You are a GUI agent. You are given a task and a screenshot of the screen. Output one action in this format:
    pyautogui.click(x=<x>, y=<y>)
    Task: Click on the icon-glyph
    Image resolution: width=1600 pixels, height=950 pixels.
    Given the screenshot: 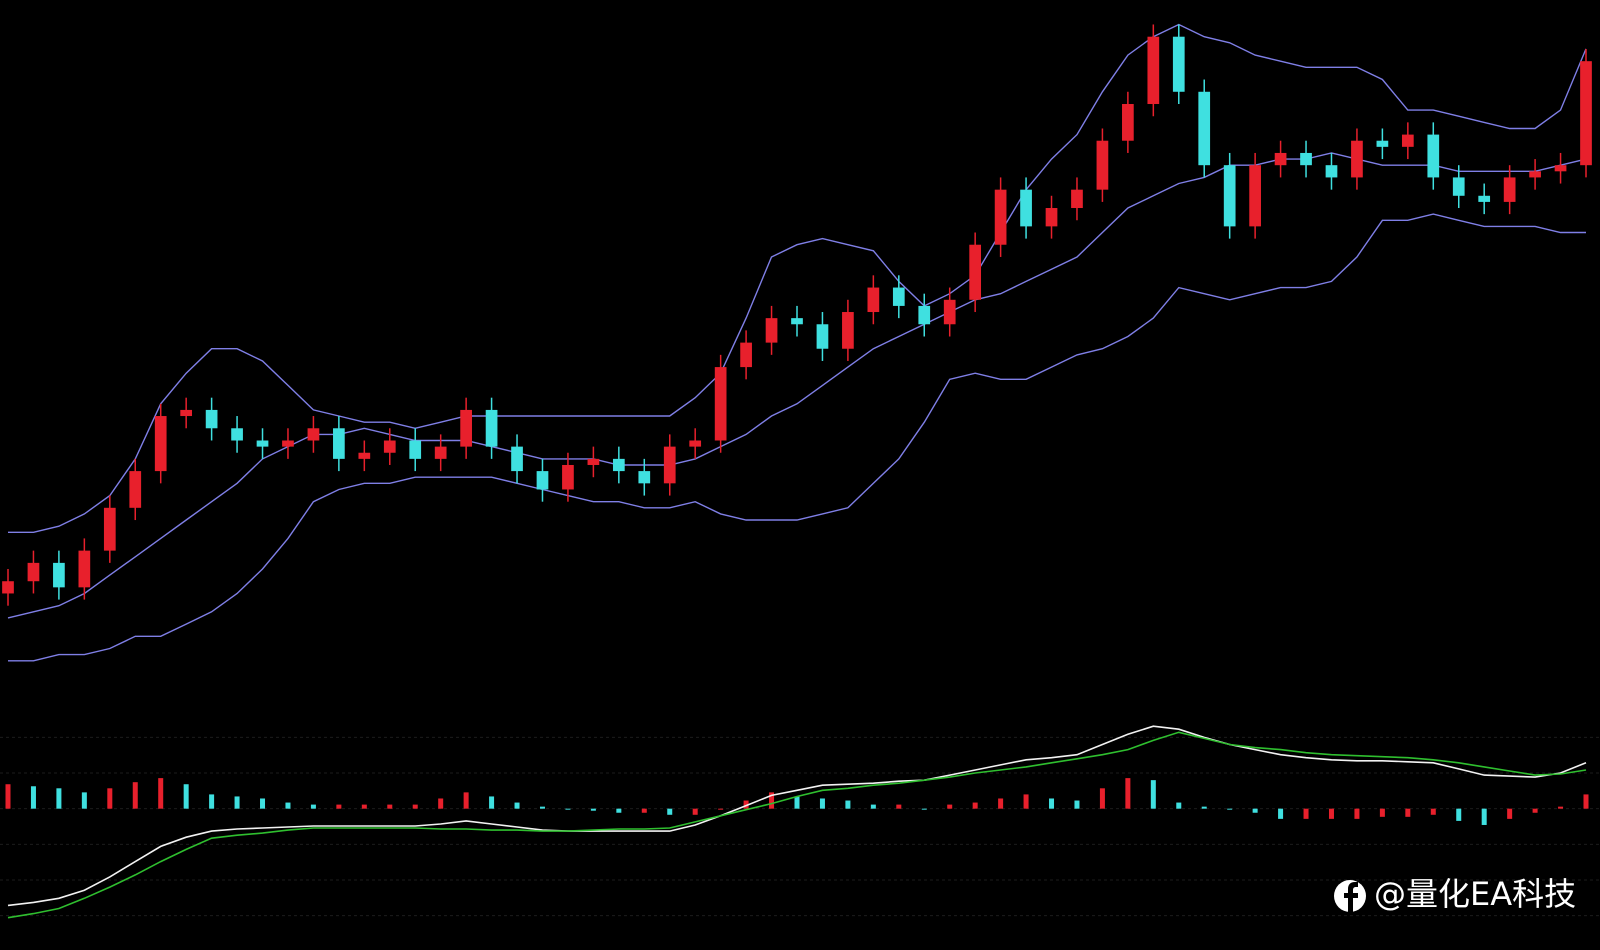 What is the action you would take?
    pyautogui.click(x=1351, y=897)
    